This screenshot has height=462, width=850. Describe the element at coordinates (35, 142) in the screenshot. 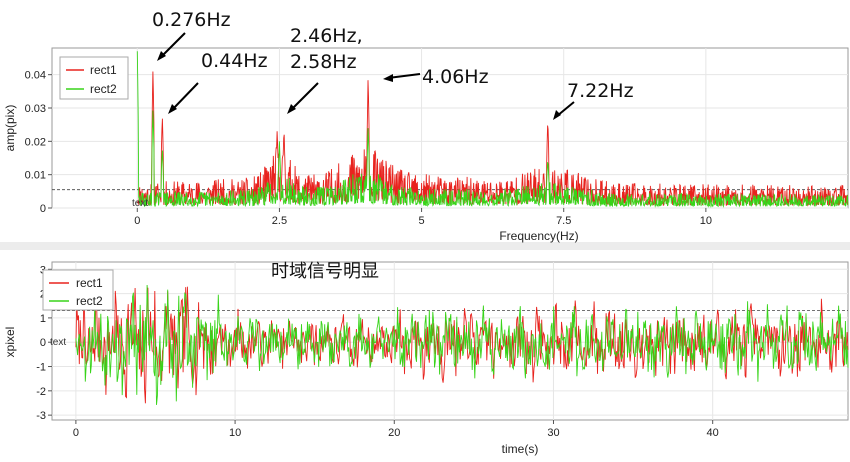

I see `y-tick-label: 0.02` at that location.